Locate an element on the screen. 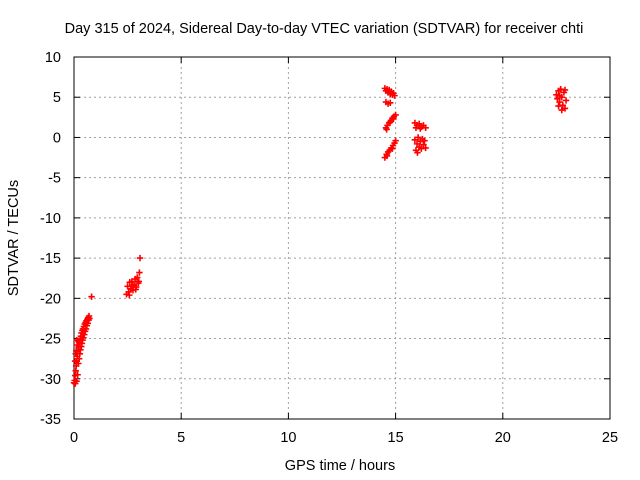  y-tick-label: 0 is located at coordinates (57, 138).